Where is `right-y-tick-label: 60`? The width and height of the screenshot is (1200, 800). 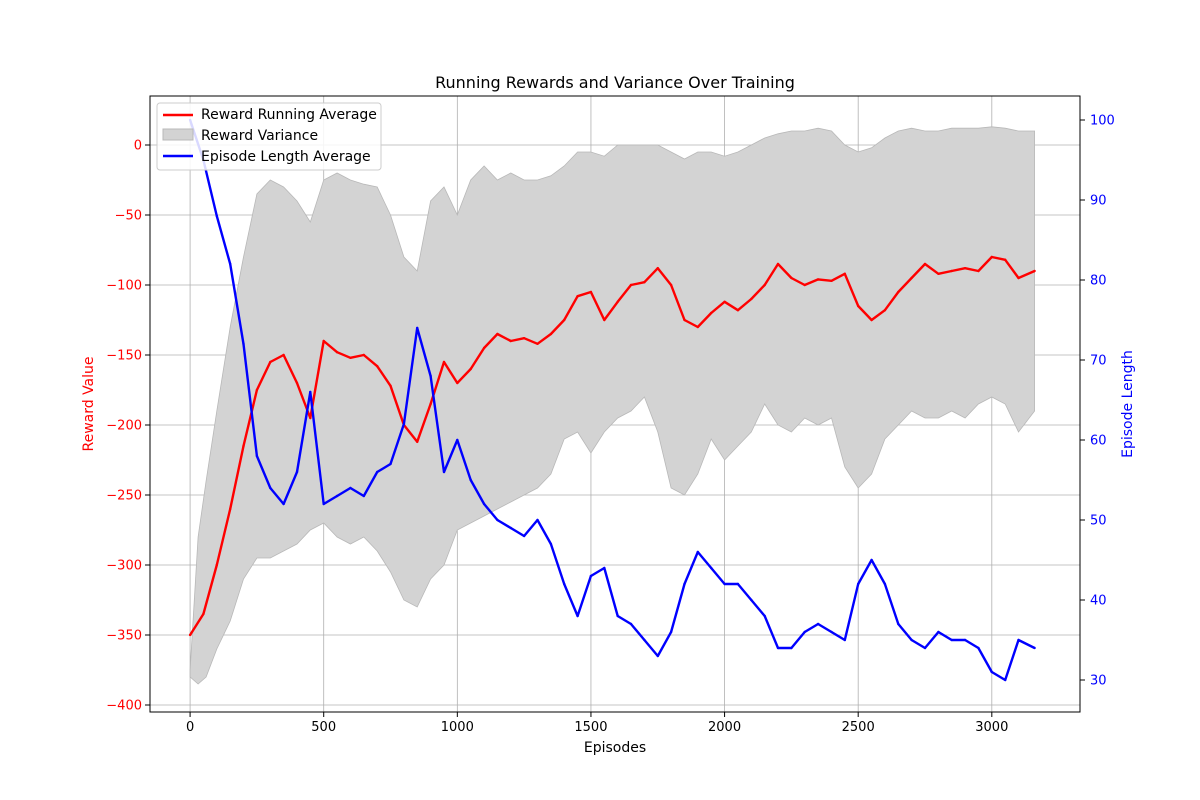 right-y-tick-label: 60 is located at coordinates (1098, 441).